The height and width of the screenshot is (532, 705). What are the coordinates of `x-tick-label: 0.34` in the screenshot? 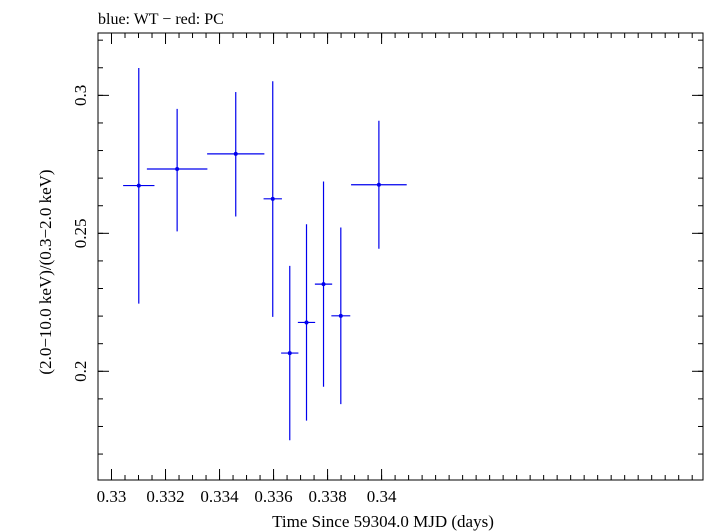 It's located at (382, 496).